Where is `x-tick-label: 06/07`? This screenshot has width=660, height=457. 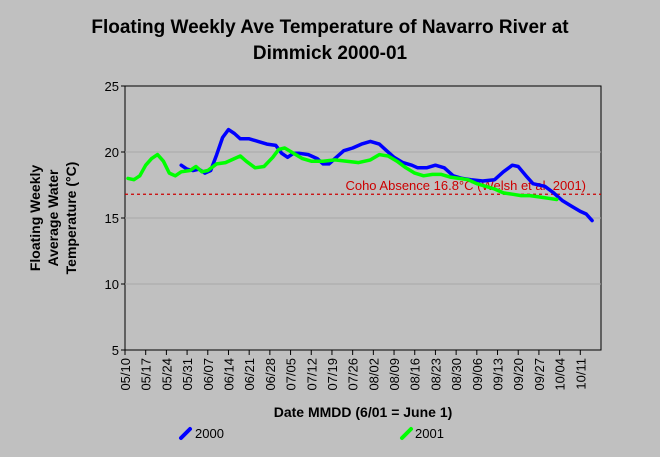
x-tick-label: 06/07 is located at coordinates (208, 374).